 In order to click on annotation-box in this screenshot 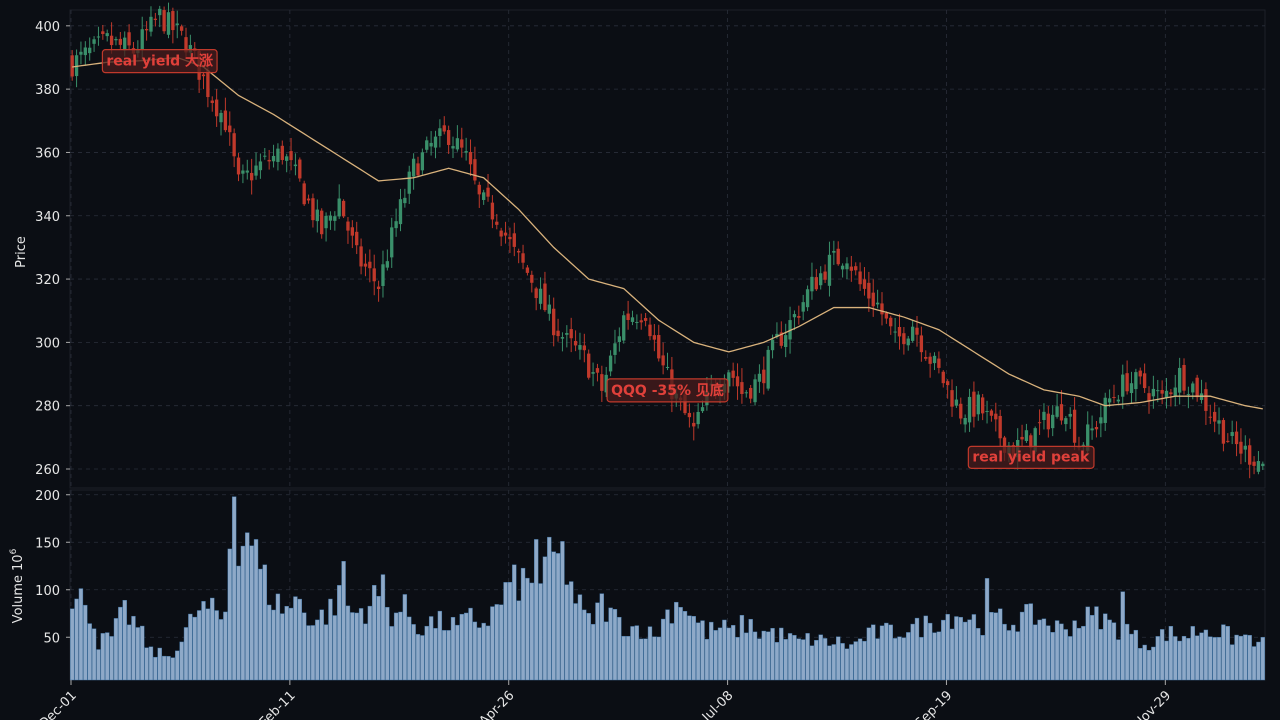, I will do `click(667, 390)`.